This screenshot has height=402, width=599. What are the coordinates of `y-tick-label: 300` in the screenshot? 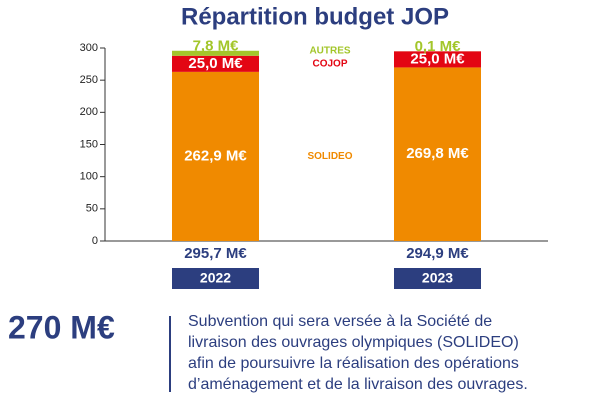 It's located at (89, 48).